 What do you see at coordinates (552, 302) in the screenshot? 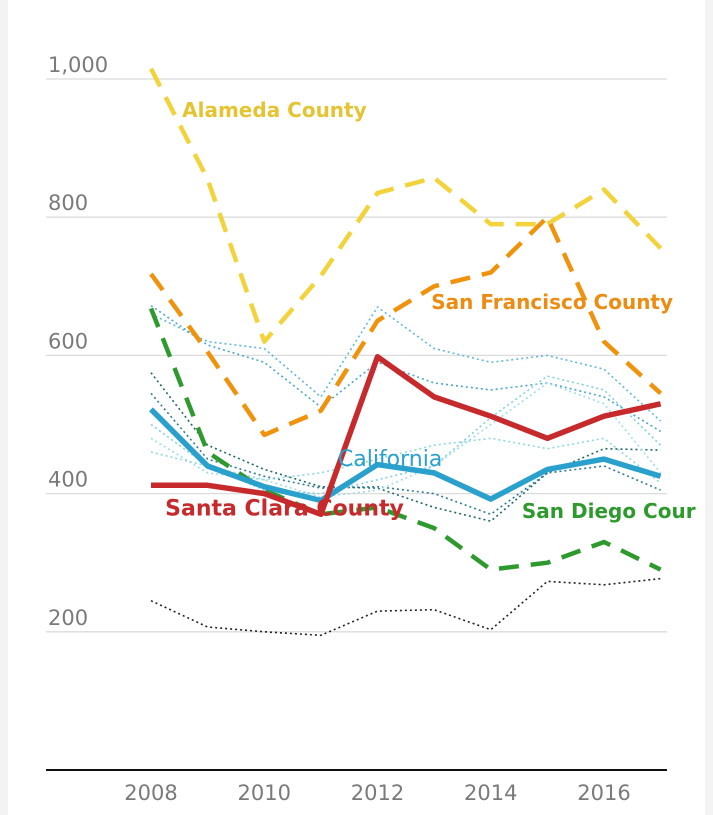
I see `annotation-san-francisco-county: San Francisco County` at bounding box center [552, 302].